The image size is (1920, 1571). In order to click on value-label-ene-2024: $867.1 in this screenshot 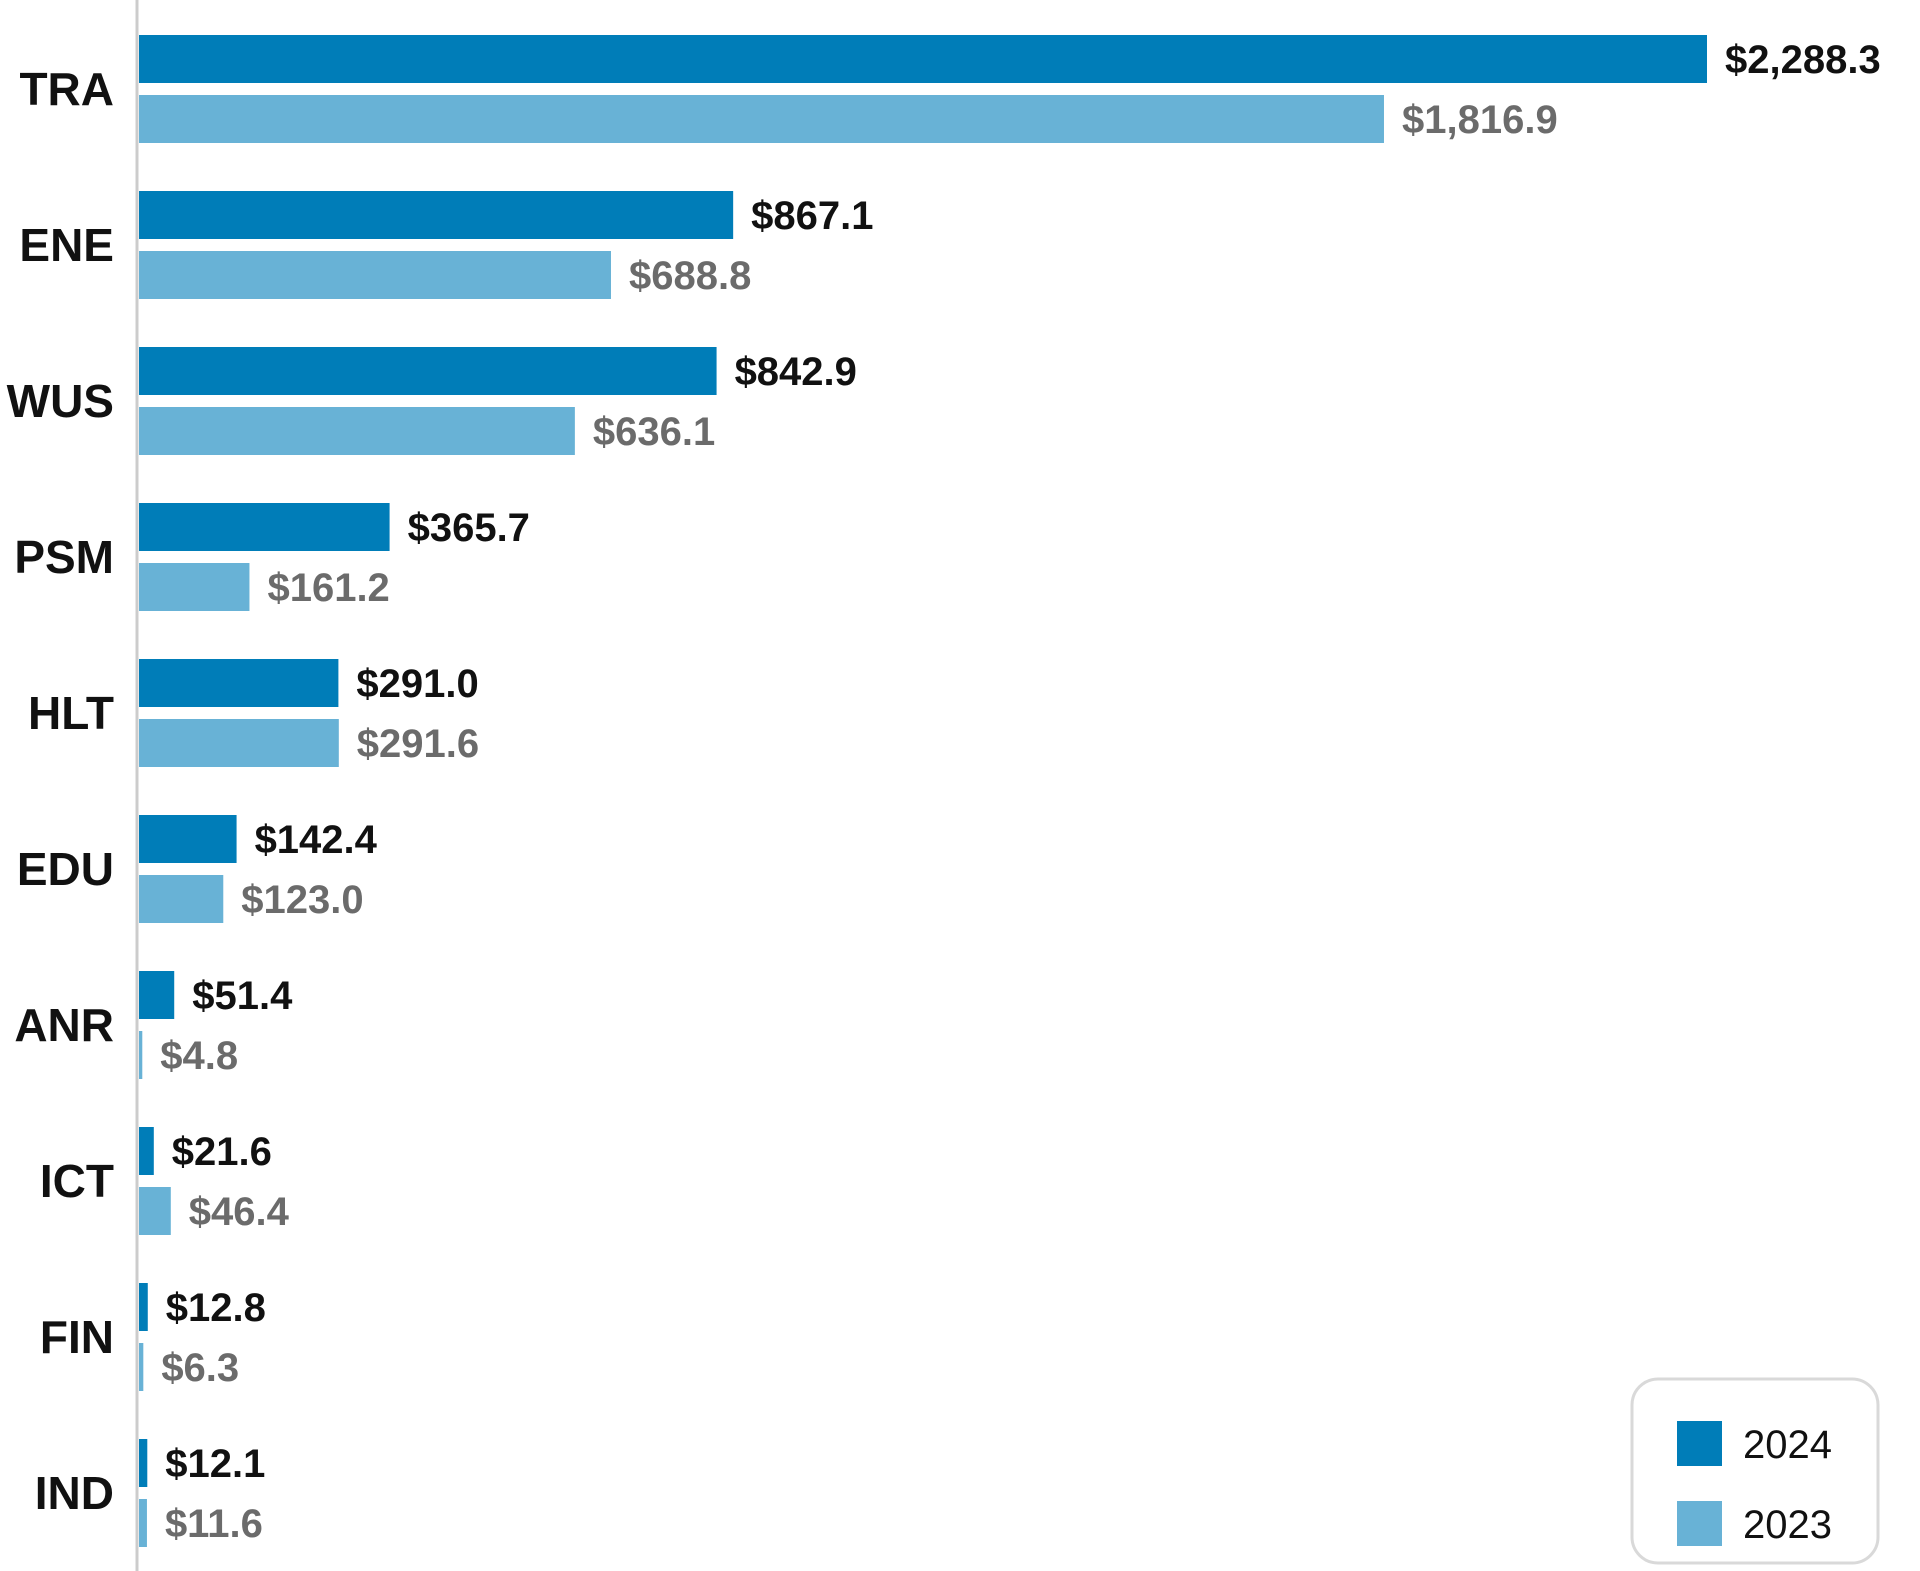, I will do `click(812, 216)`.